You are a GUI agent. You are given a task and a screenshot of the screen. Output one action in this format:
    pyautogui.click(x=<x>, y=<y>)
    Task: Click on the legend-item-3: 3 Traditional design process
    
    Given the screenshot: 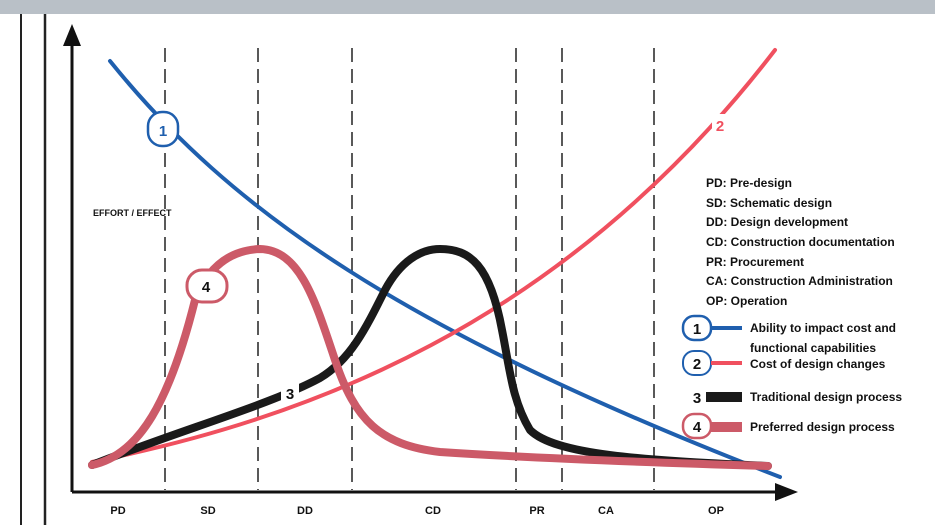 What is the action you would take?
    pyautogui.click(x=798, y=398)
    